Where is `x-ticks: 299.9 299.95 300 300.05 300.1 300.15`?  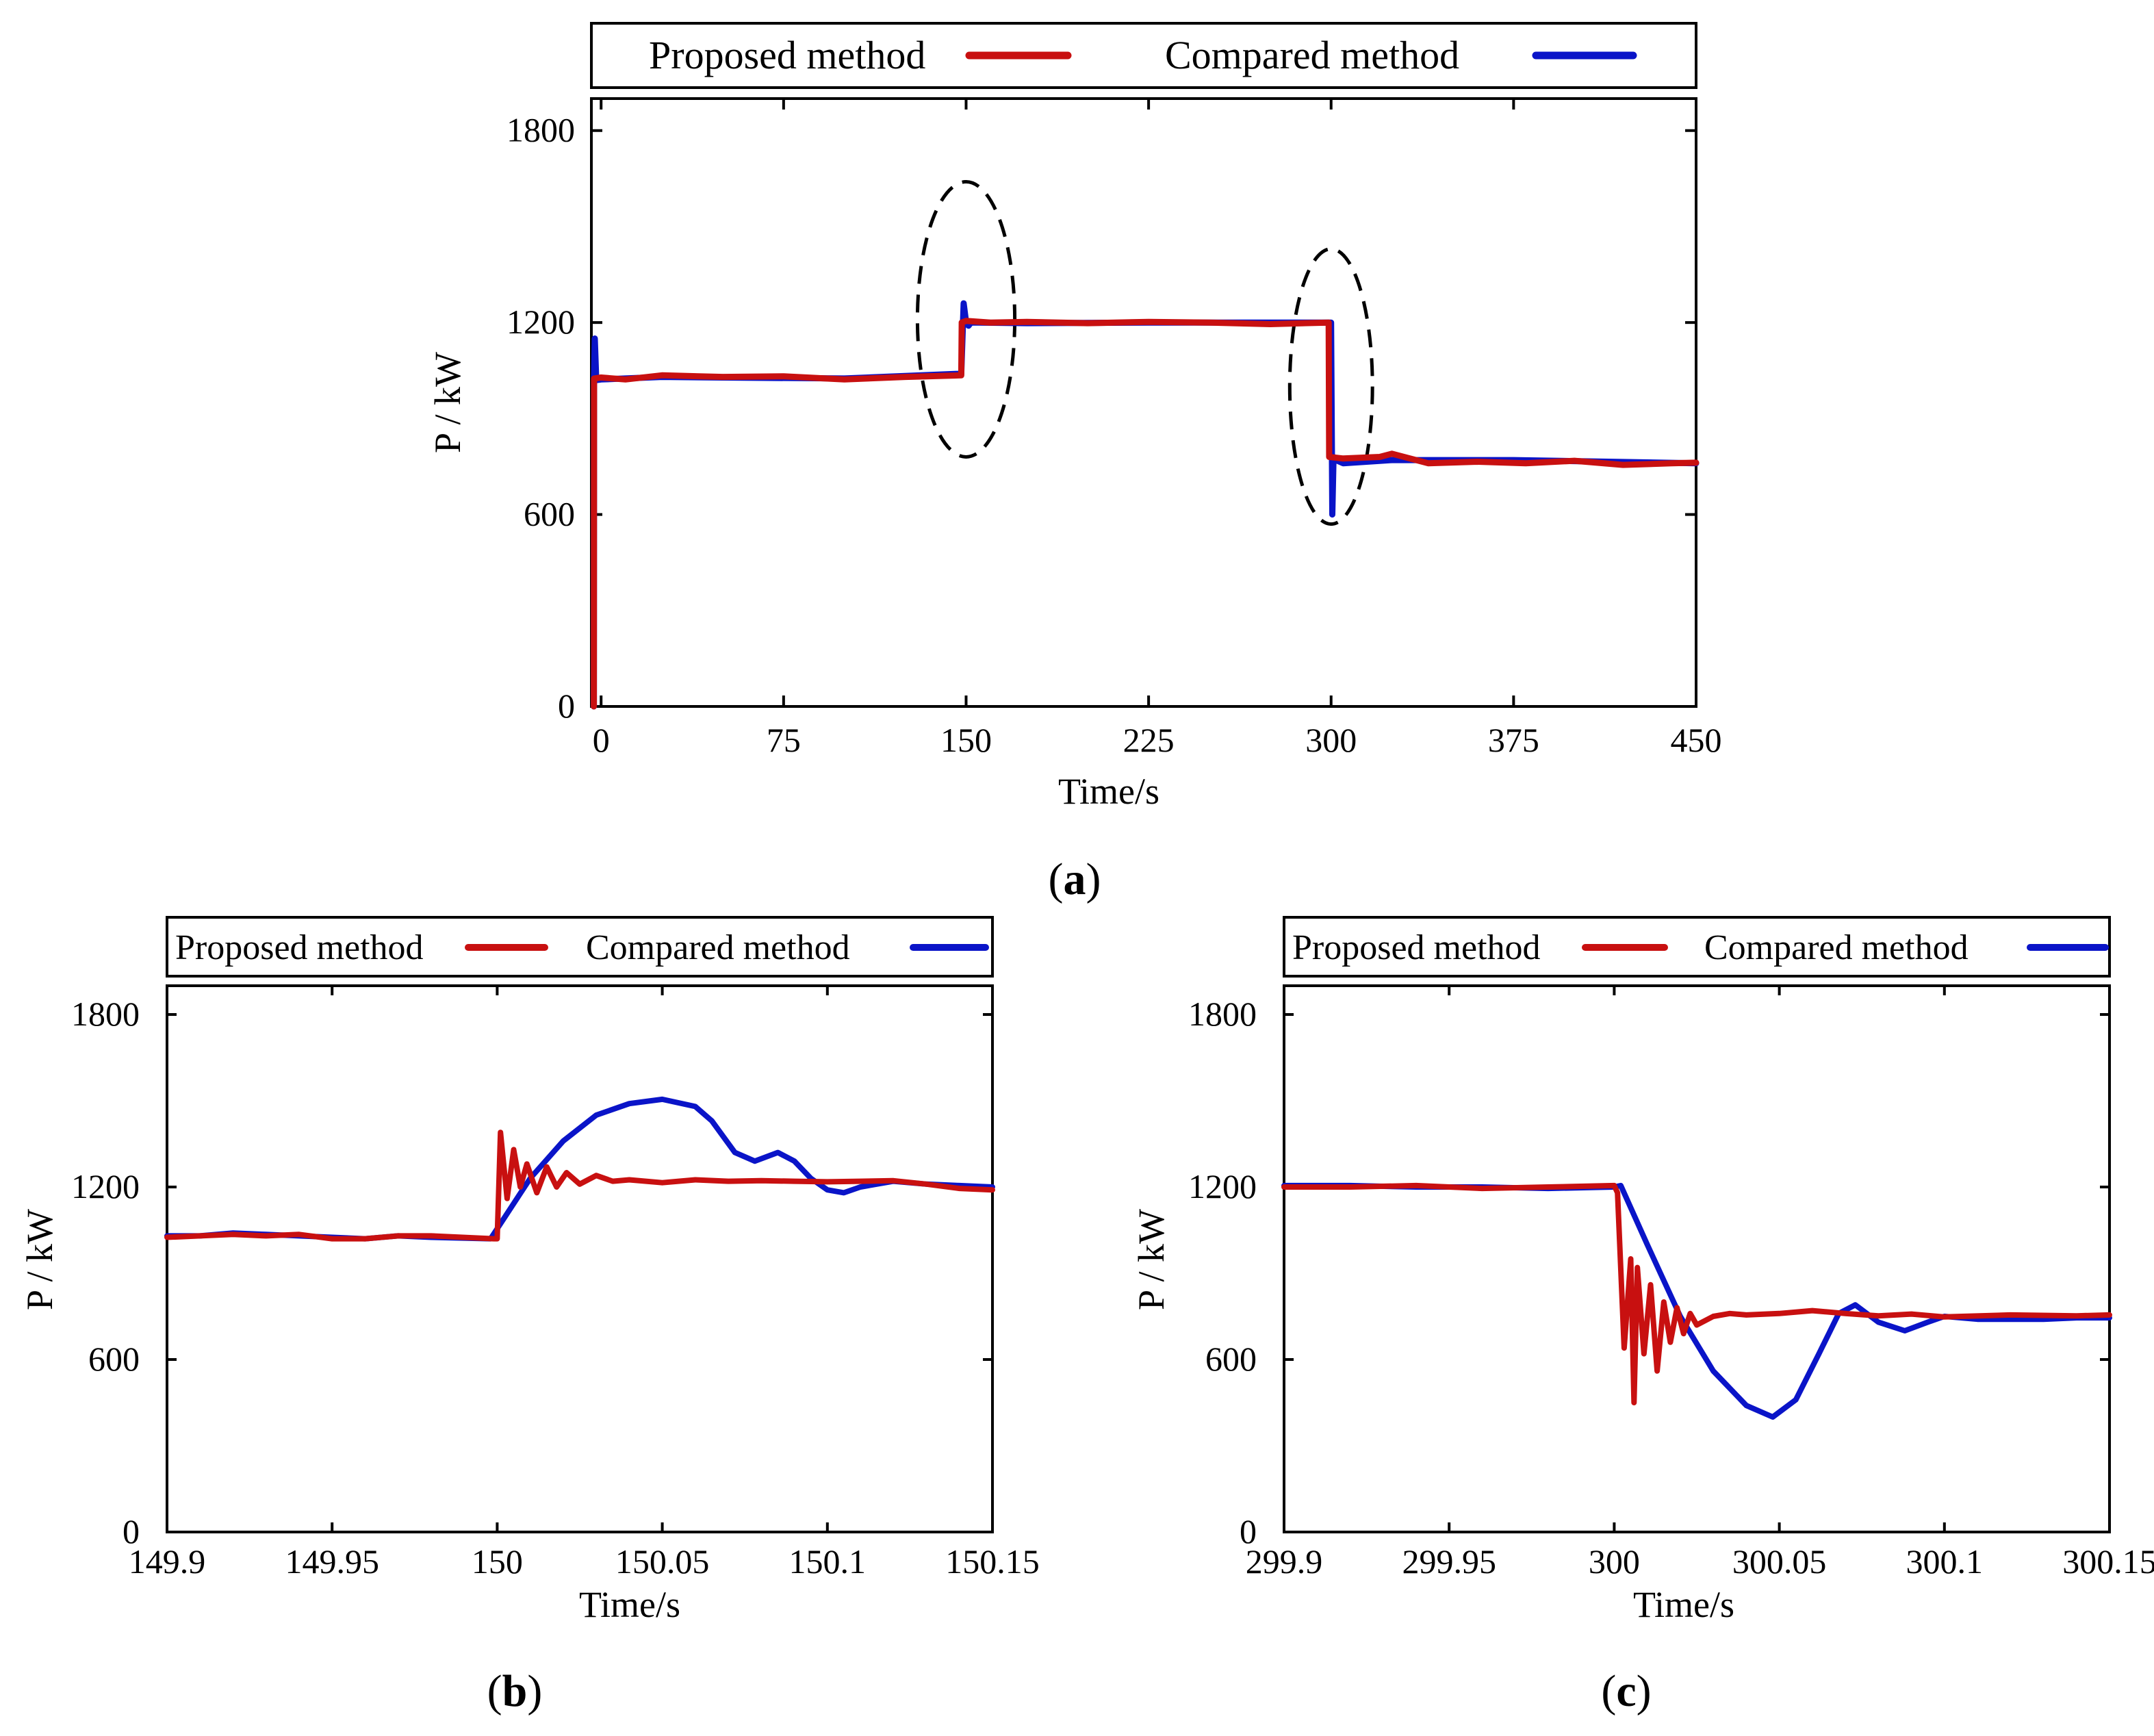
x-ticks: 299.9 299.95 300 300.05 300.1 300.15 is located at coordinates (1700, 1283).